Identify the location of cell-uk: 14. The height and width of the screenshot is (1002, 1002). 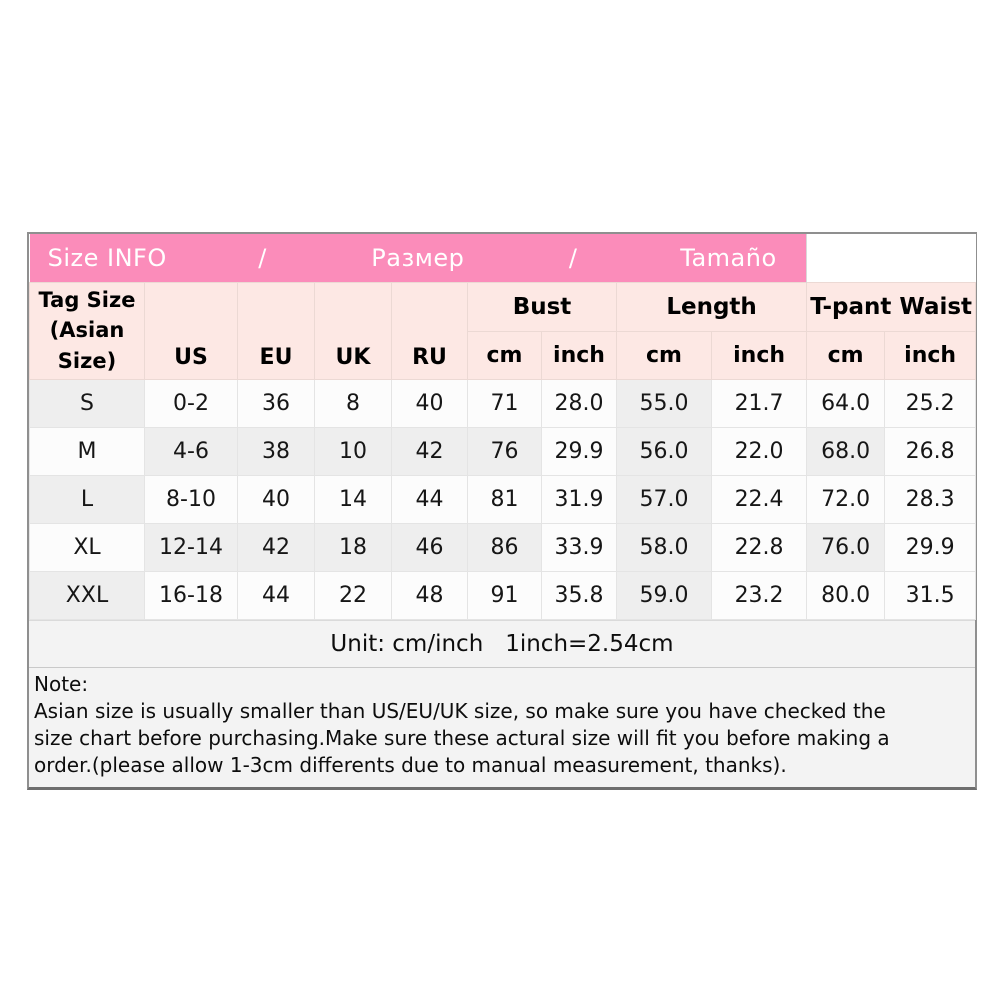
(353, 499).